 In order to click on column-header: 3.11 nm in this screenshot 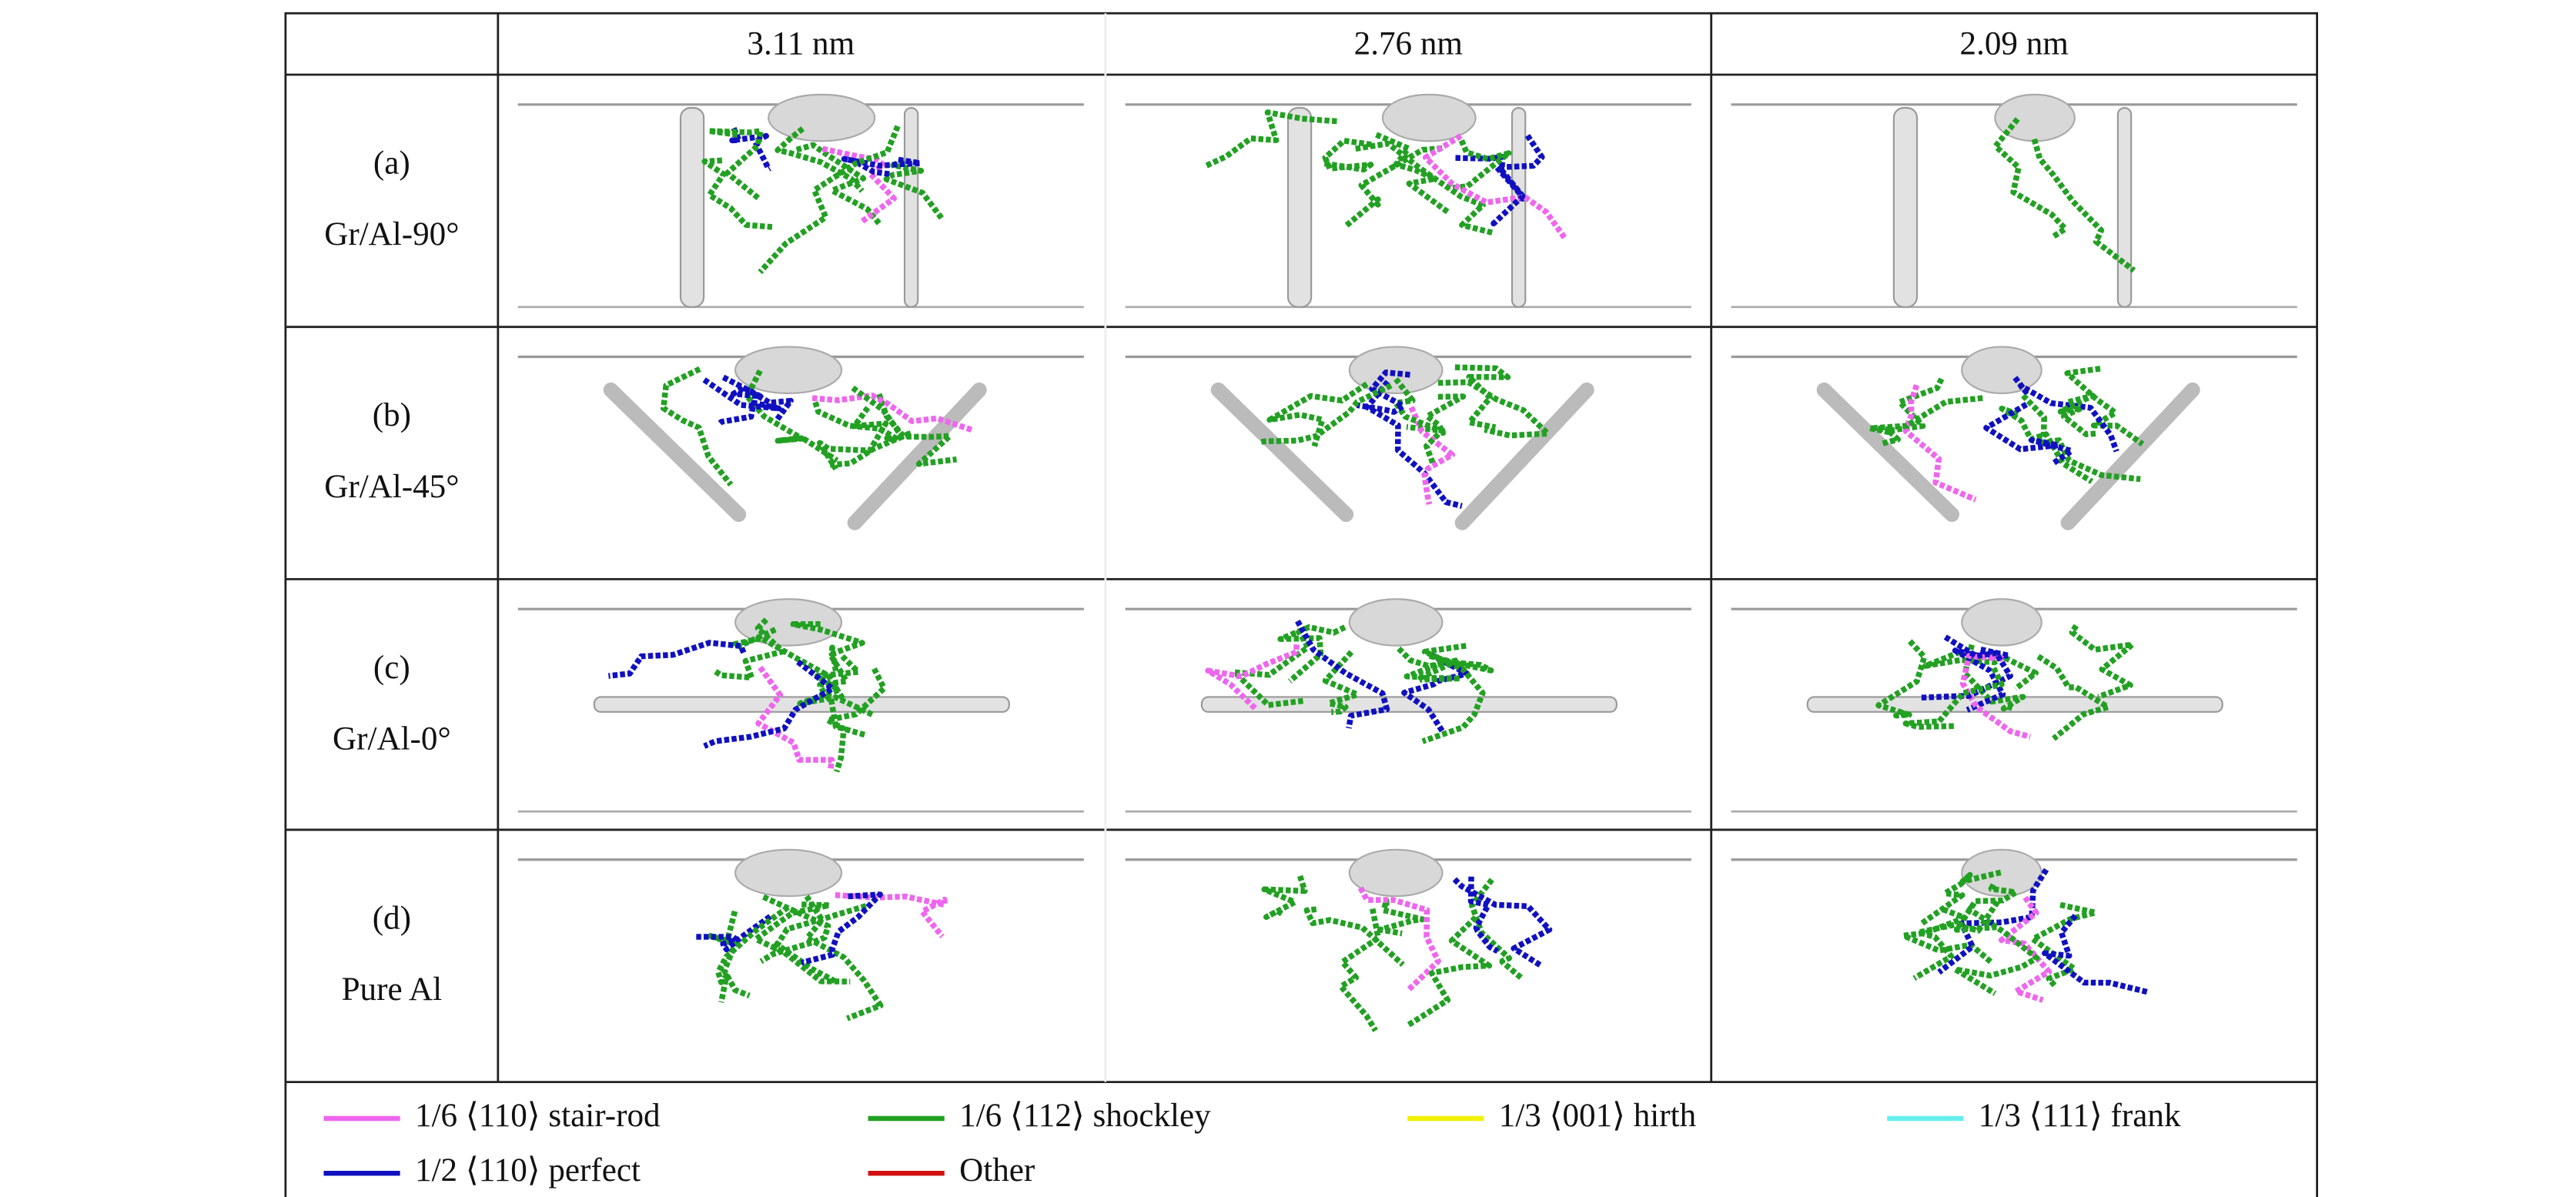, I will do `click(801, 43)`.